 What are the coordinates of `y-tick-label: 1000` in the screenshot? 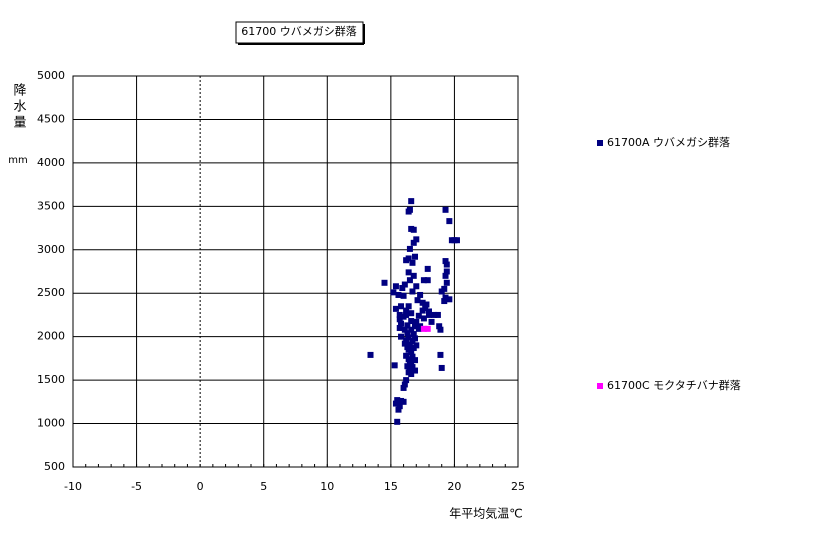 It's located at (51, 423).